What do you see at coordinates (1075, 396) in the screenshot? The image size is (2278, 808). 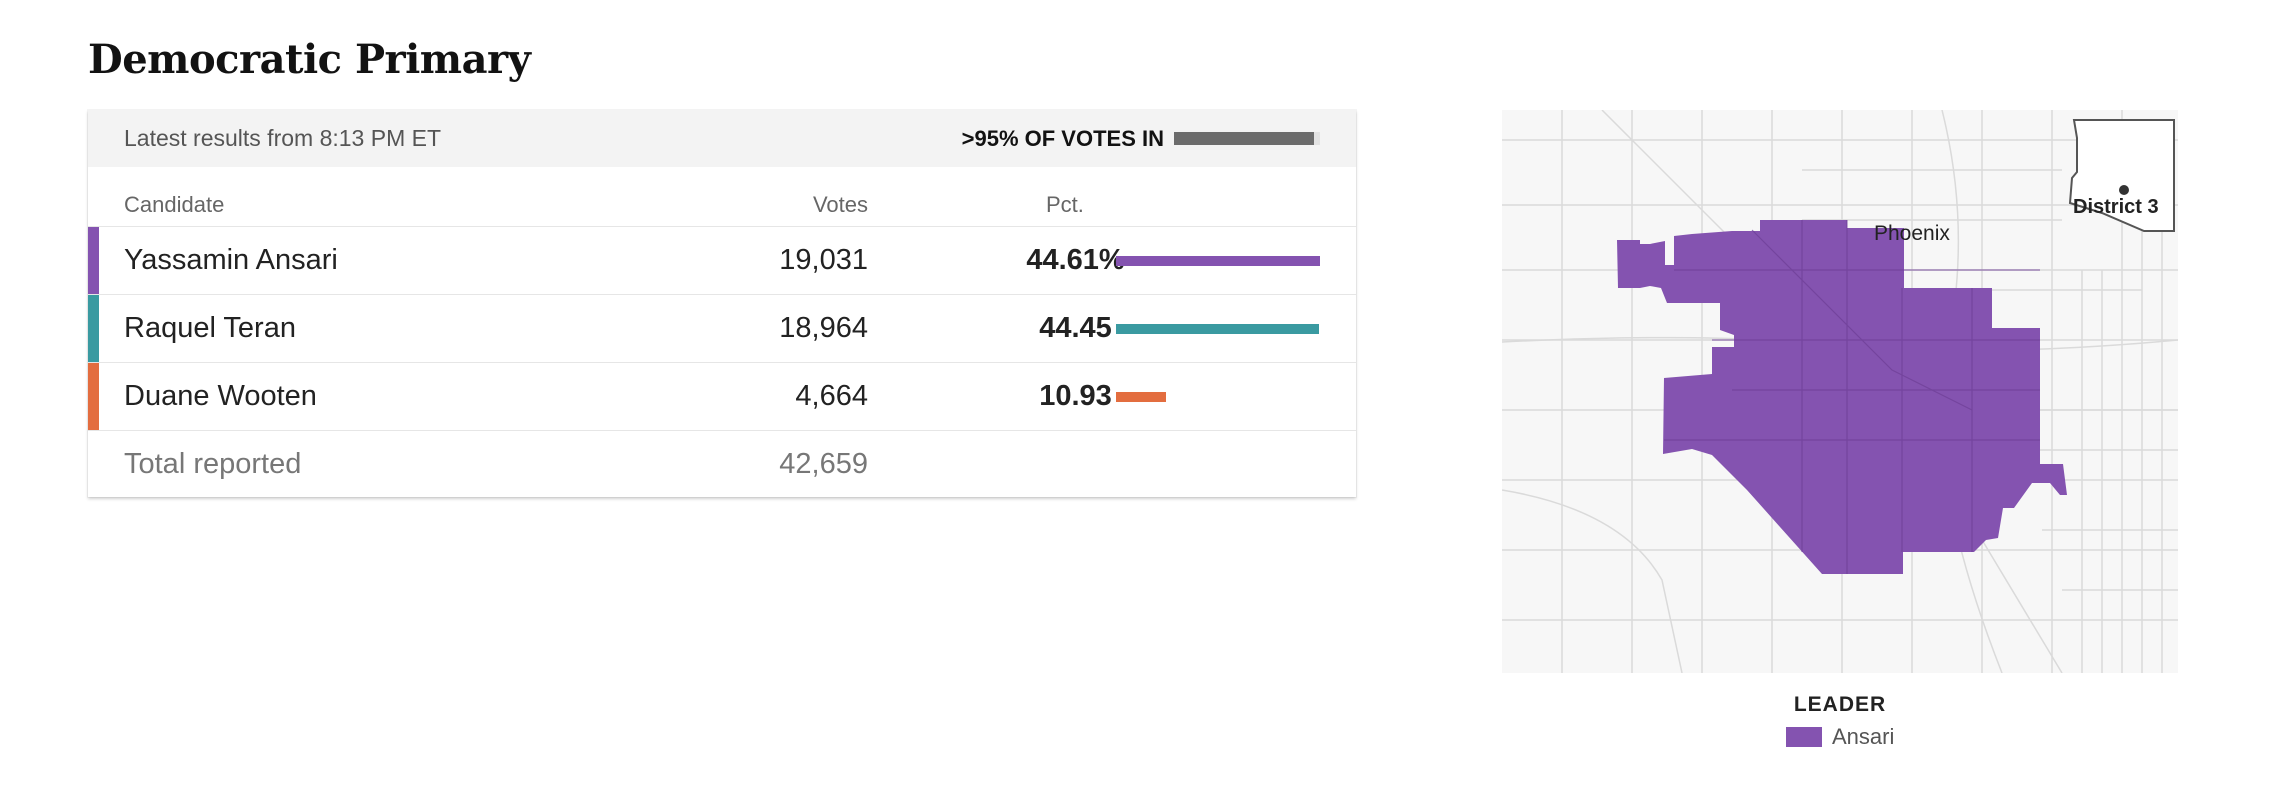 I see `candidate-pct: 10.93` at bounding box center [1075, 396].